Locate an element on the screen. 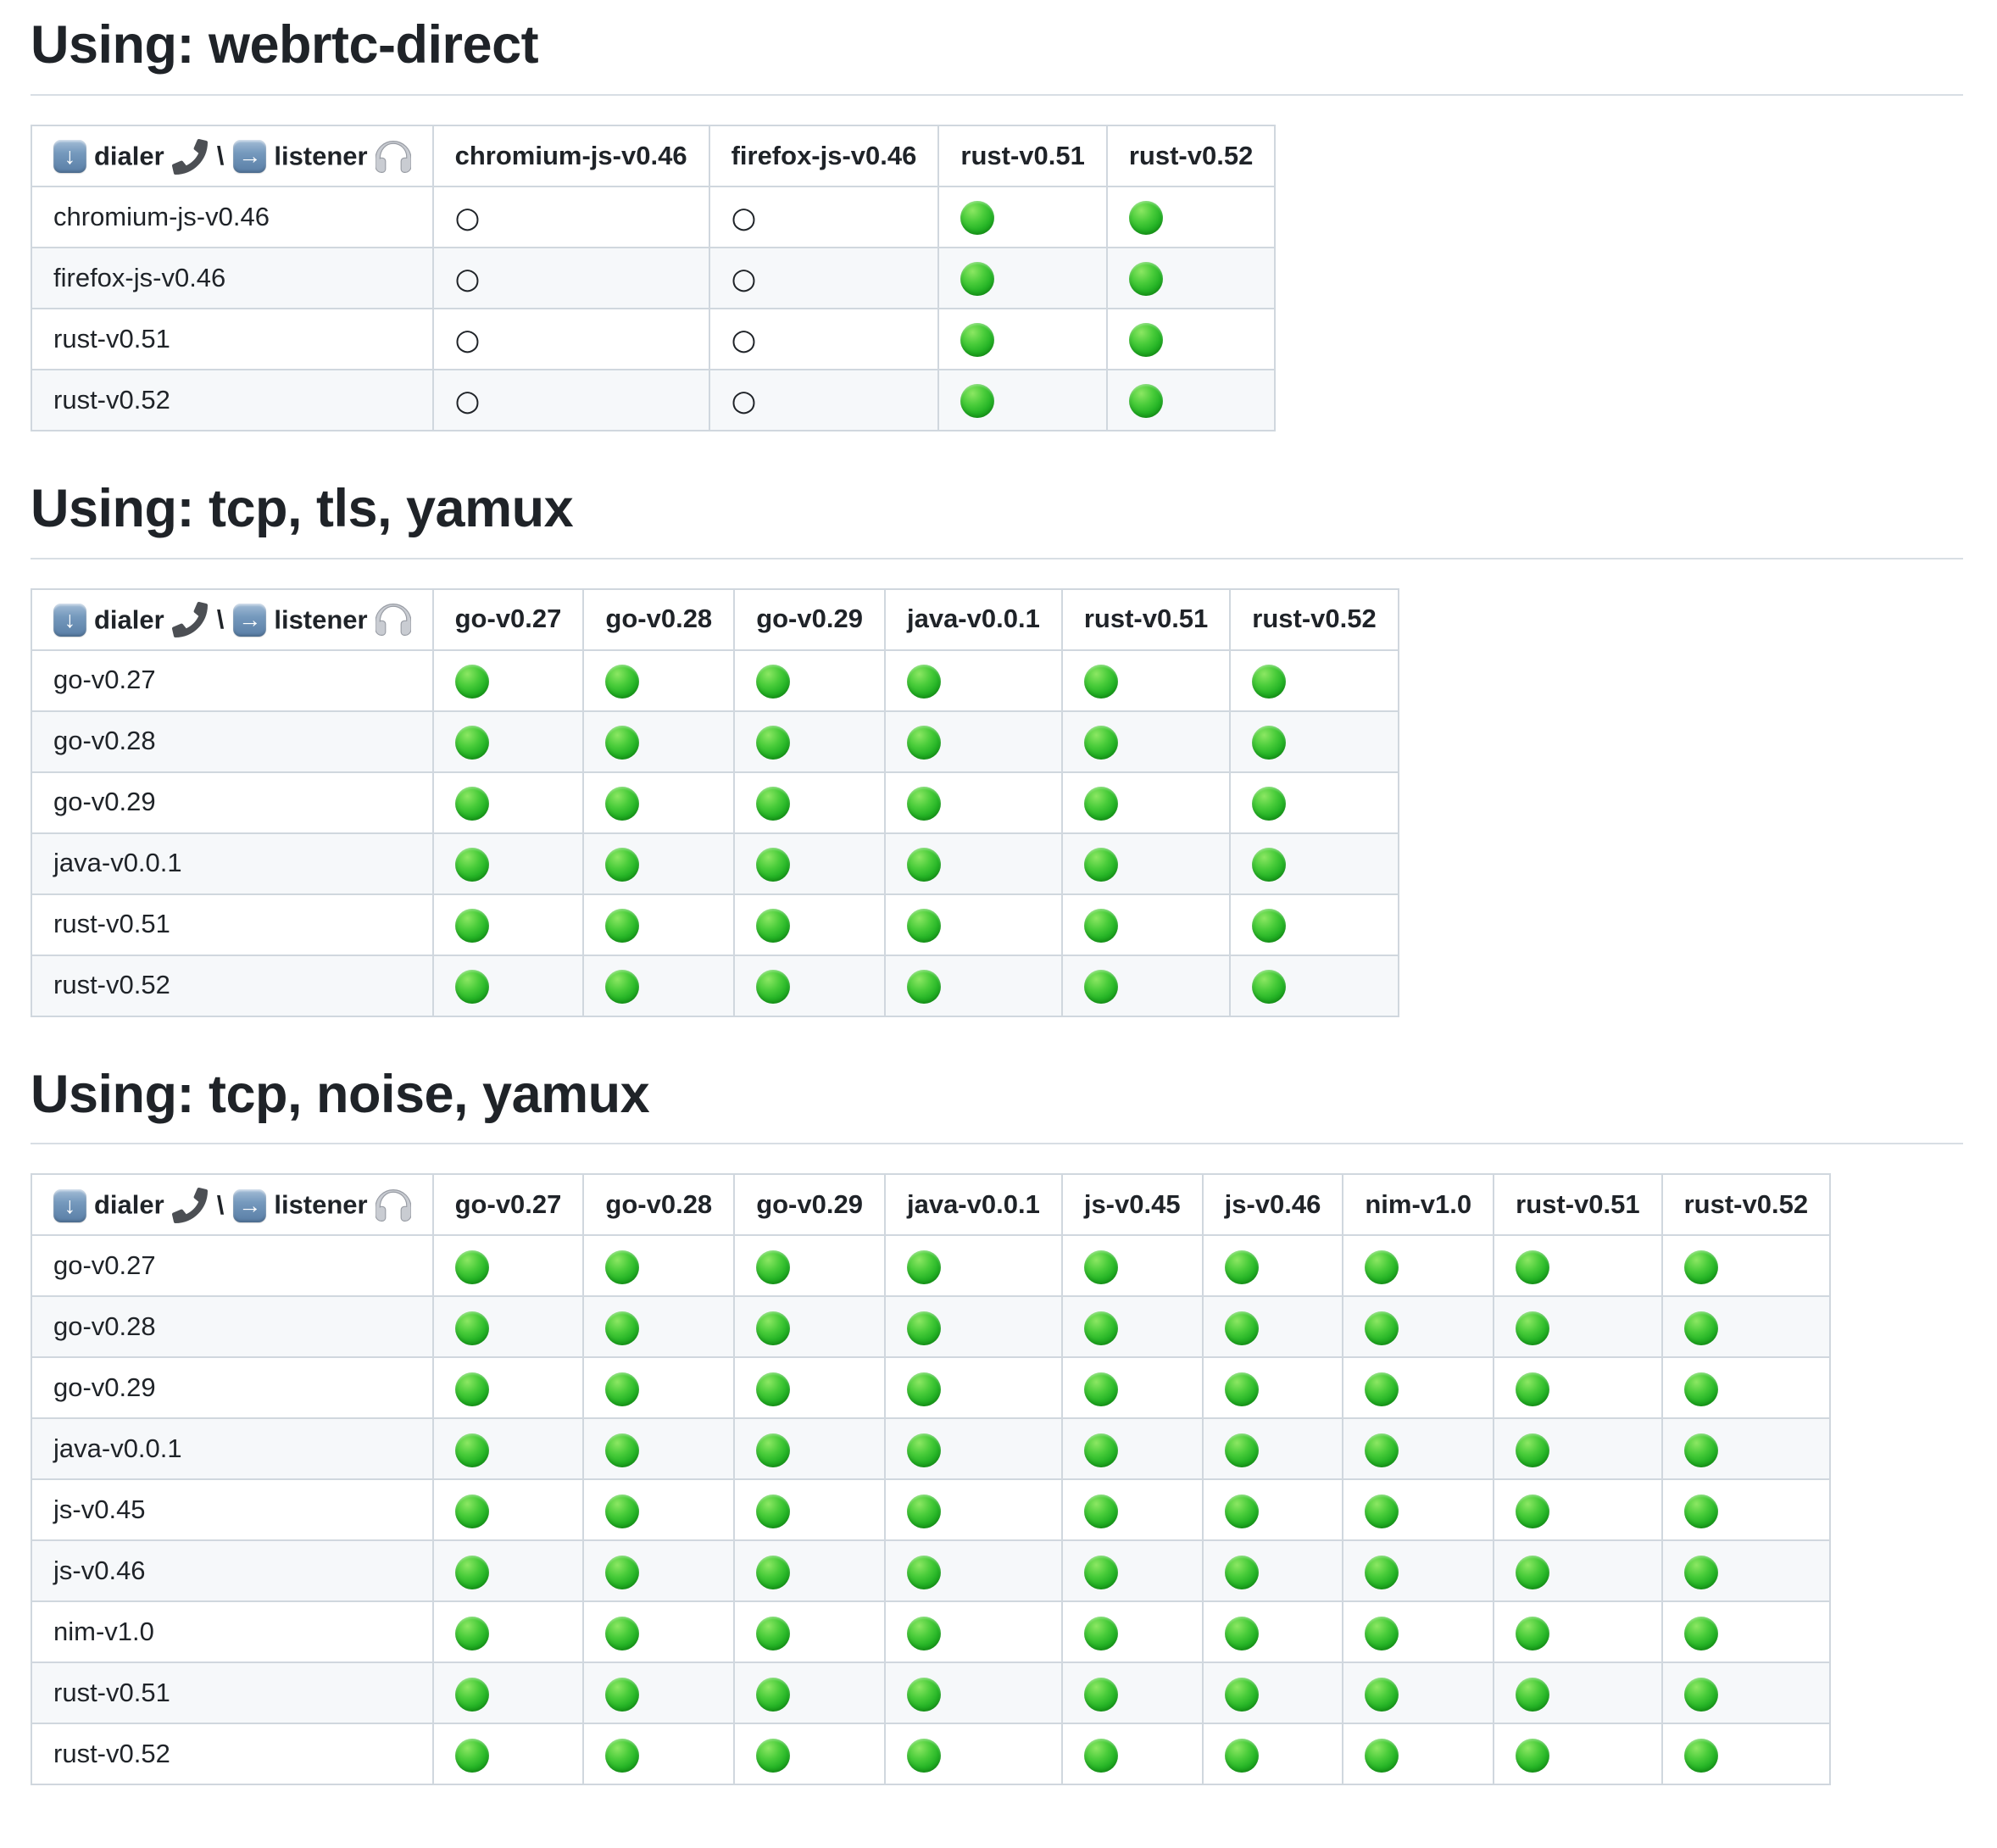  row-label: rust-v0.52 is located at coordinates (232, 1754).